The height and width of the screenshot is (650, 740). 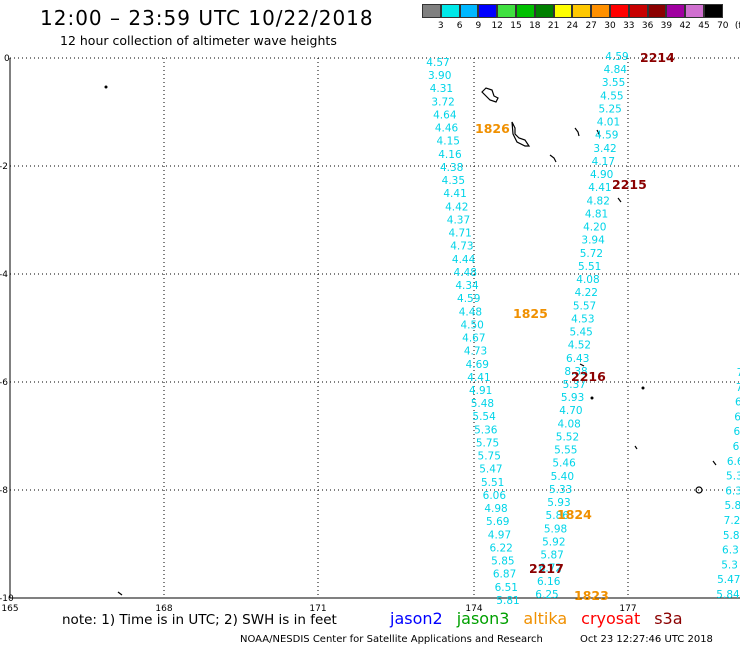 What do you see at coordinates (594, 228) in the screenshot?
I see `track-value: 4.20` at bounding box center [594, 228].